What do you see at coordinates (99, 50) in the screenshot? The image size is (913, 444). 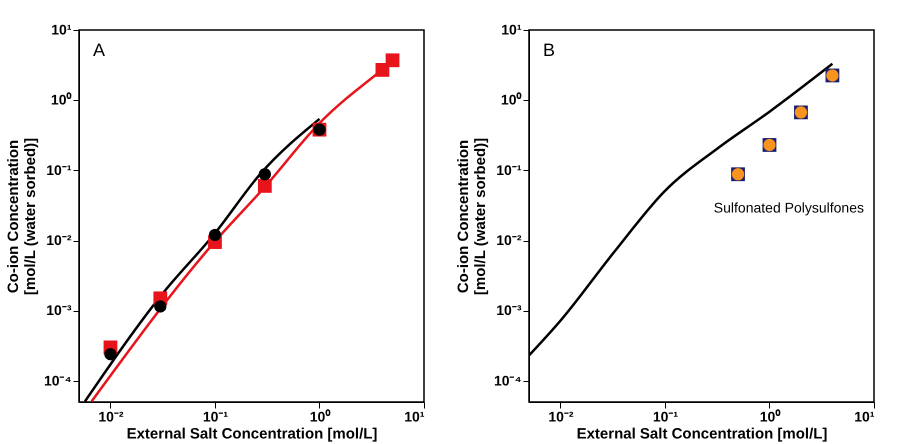 I see `annotation: A` at bounding box center [99, 50].